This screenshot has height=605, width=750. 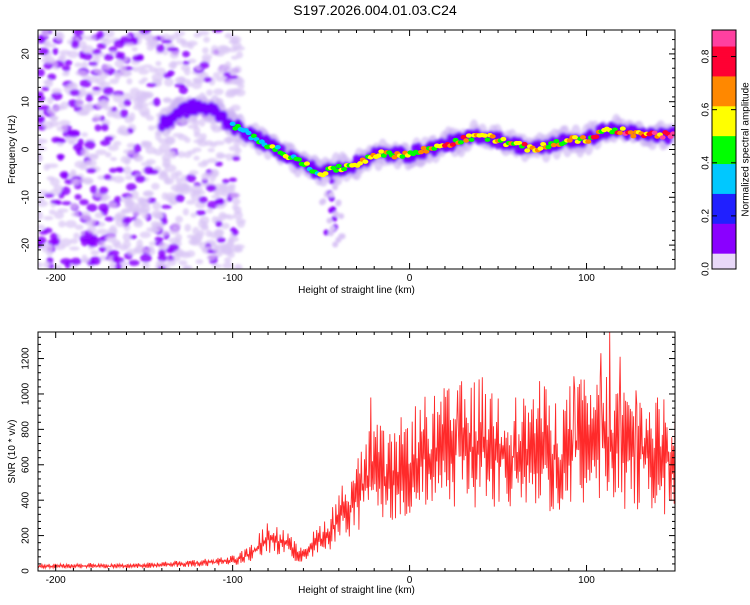 What do you see at coordinates (56, 278) in the screenshot?
I see `x-tick-label: -200` at bounding box center [56, 278].